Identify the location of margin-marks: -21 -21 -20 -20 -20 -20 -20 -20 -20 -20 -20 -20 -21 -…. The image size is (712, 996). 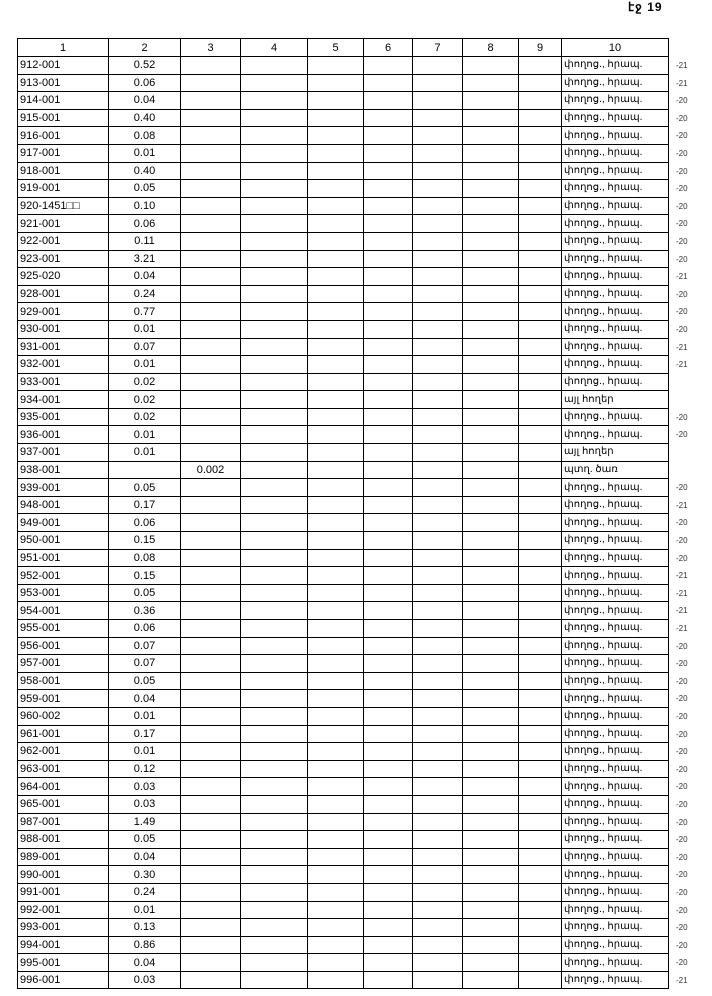
(691, 523).